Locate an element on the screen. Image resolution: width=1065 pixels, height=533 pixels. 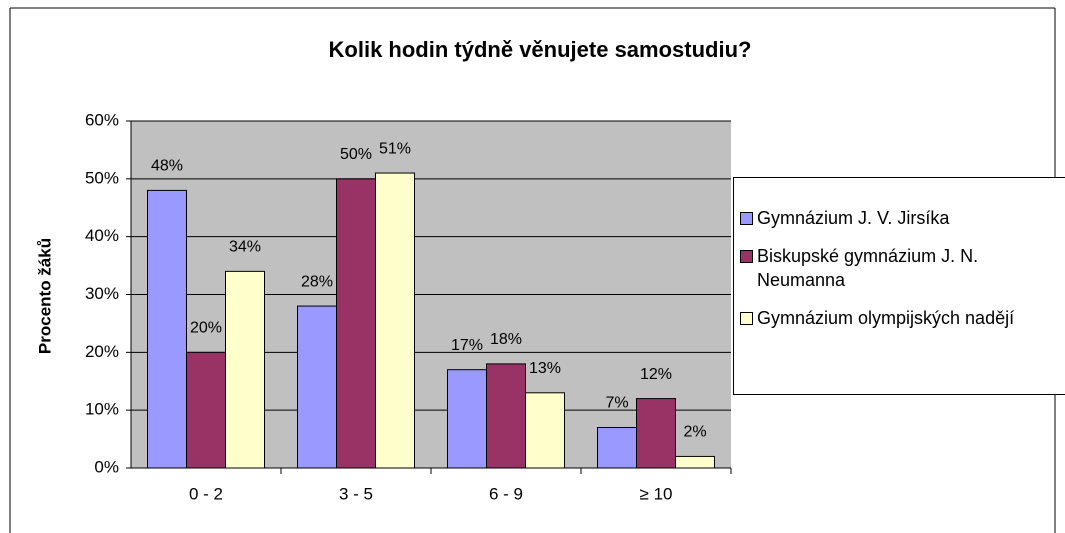
data-label: 2% is located at coordinates (694, 432).